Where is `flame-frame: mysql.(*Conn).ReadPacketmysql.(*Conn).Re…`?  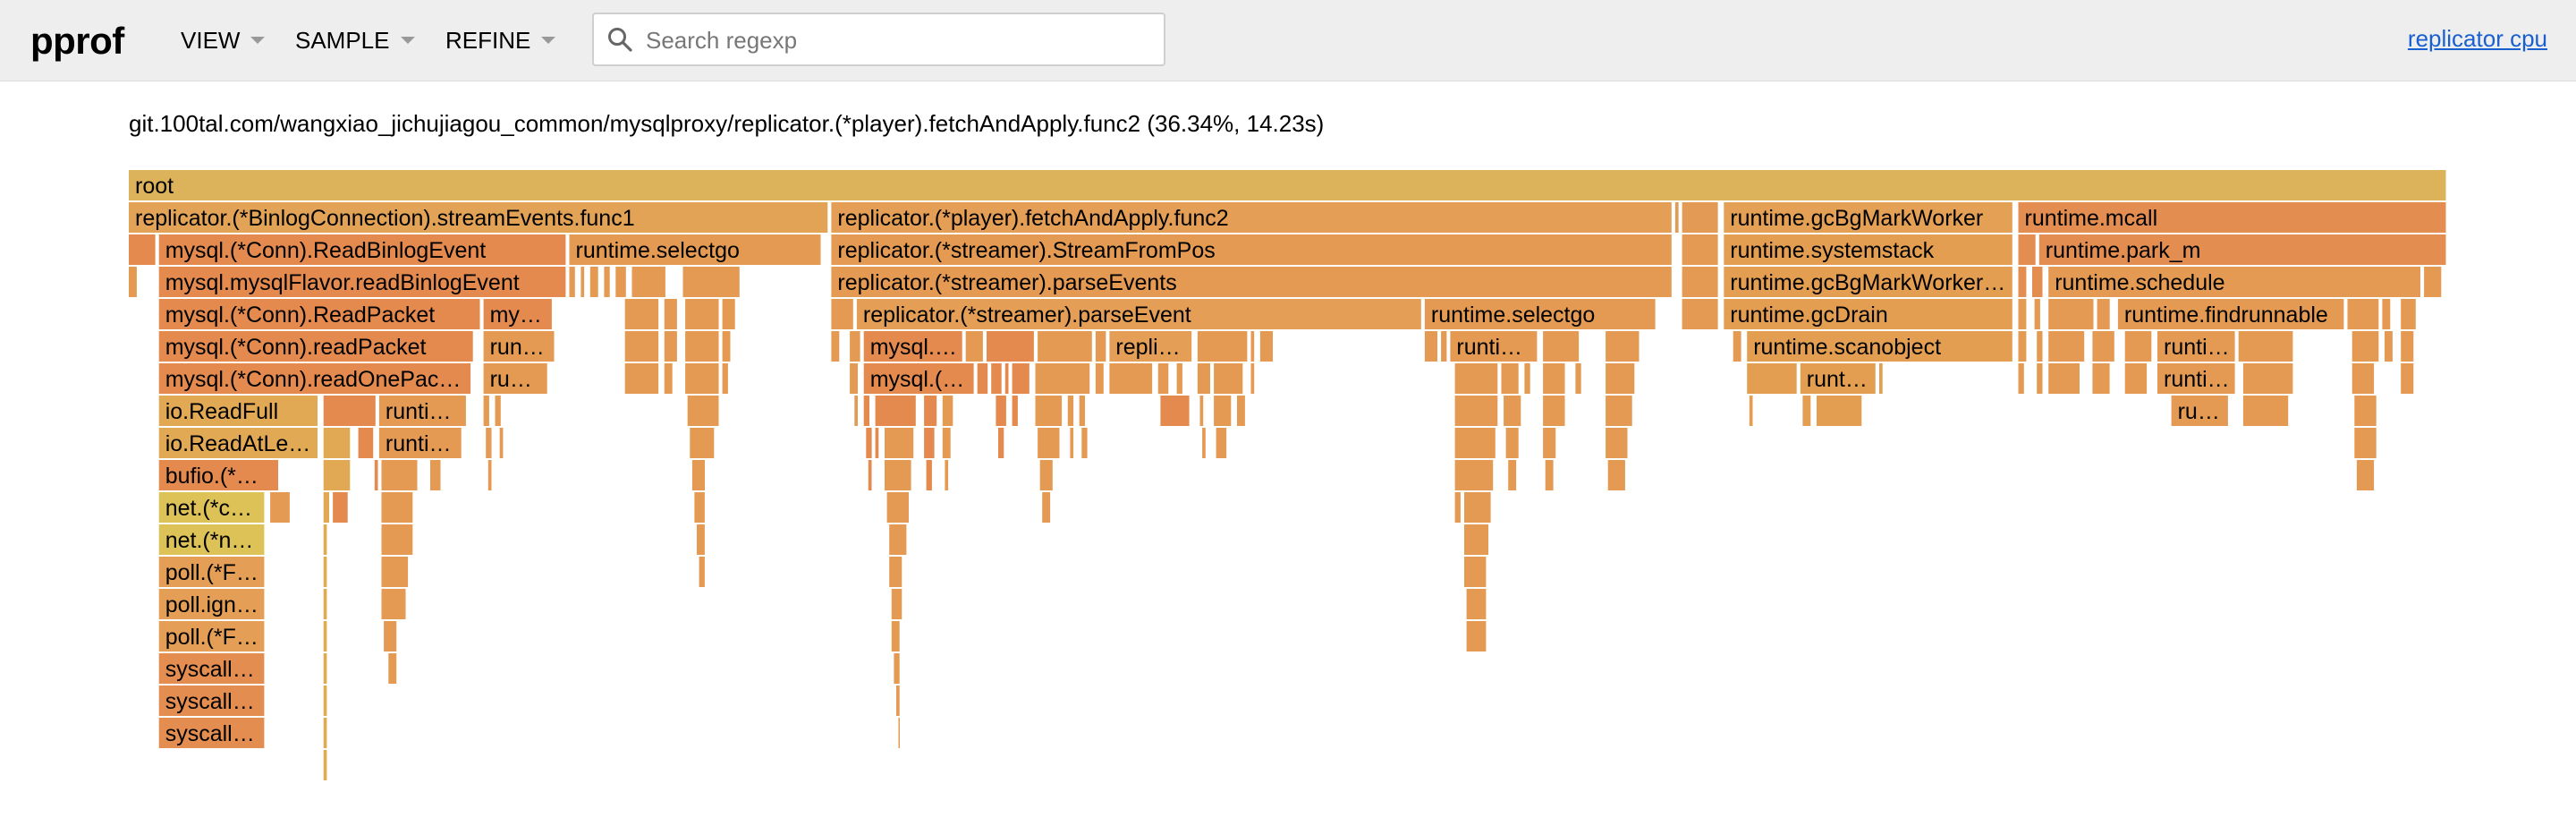 flame-frame: mysql.(*Conn).ReadPacketmysql.(*Conn).Re… is located at coordinates (319, 314).